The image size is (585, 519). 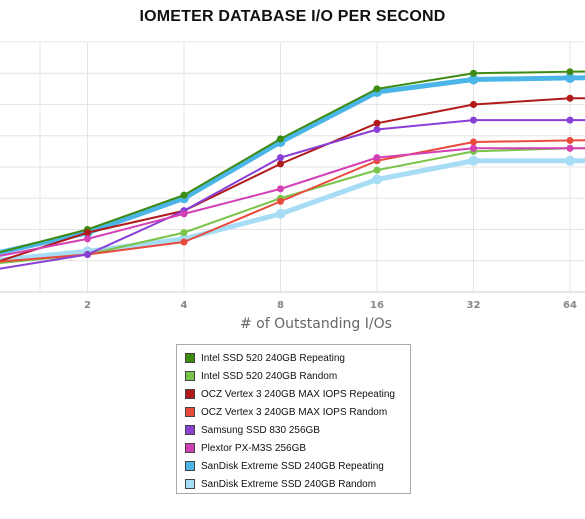 I want to click on legend-item: SanDisk Extreme SSD 240GB Random, so click(x=297, y=484).